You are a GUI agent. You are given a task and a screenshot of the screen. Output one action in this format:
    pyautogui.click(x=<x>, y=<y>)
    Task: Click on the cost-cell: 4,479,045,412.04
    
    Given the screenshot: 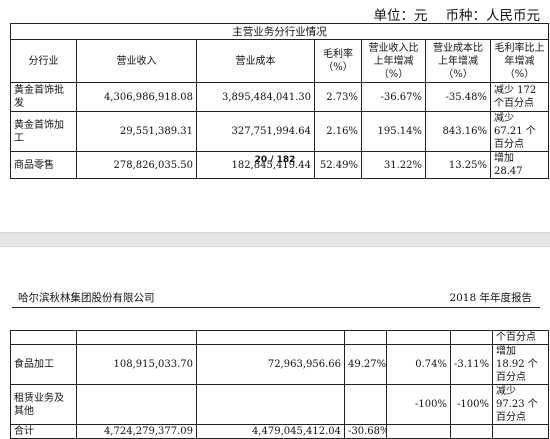 What is the action you would take?
    pyautogui.click(x=270, y=431)
    